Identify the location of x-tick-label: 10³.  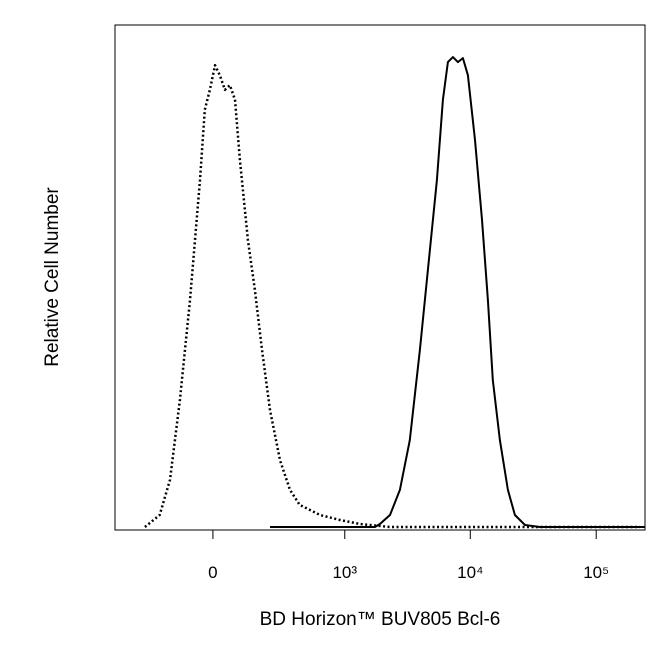
(344, 572).